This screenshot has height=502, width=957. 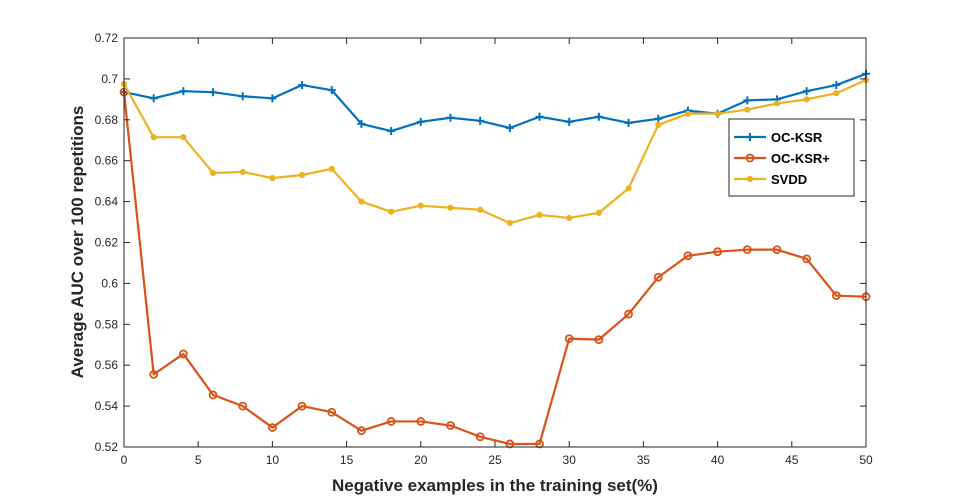 I want to click on y-tick-label: 0.64, so click(x=107, y=202).